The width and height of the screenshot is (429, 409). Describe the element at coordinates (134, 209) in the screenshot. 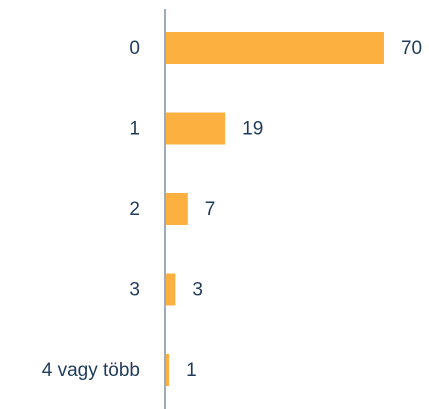

I see `category-label: 2` at that location.